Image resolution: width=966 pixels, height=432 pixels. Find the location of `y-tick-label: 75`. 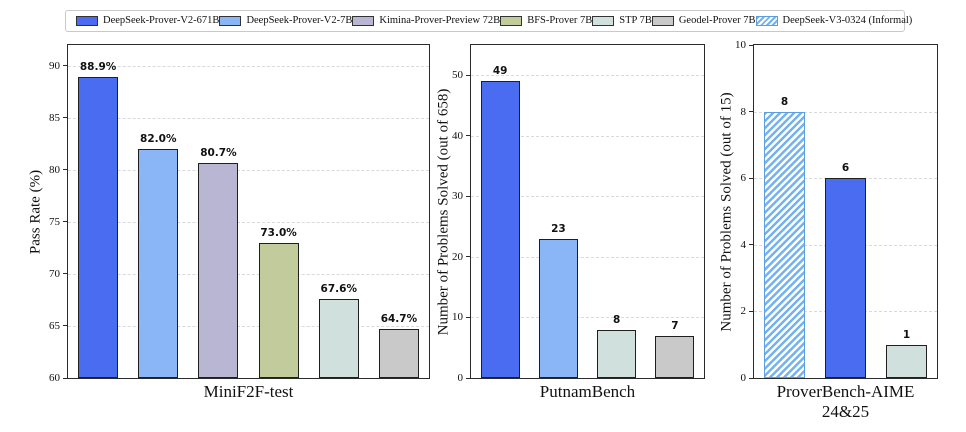

y-tick-label: 75 is located at coordinates (54, 221).